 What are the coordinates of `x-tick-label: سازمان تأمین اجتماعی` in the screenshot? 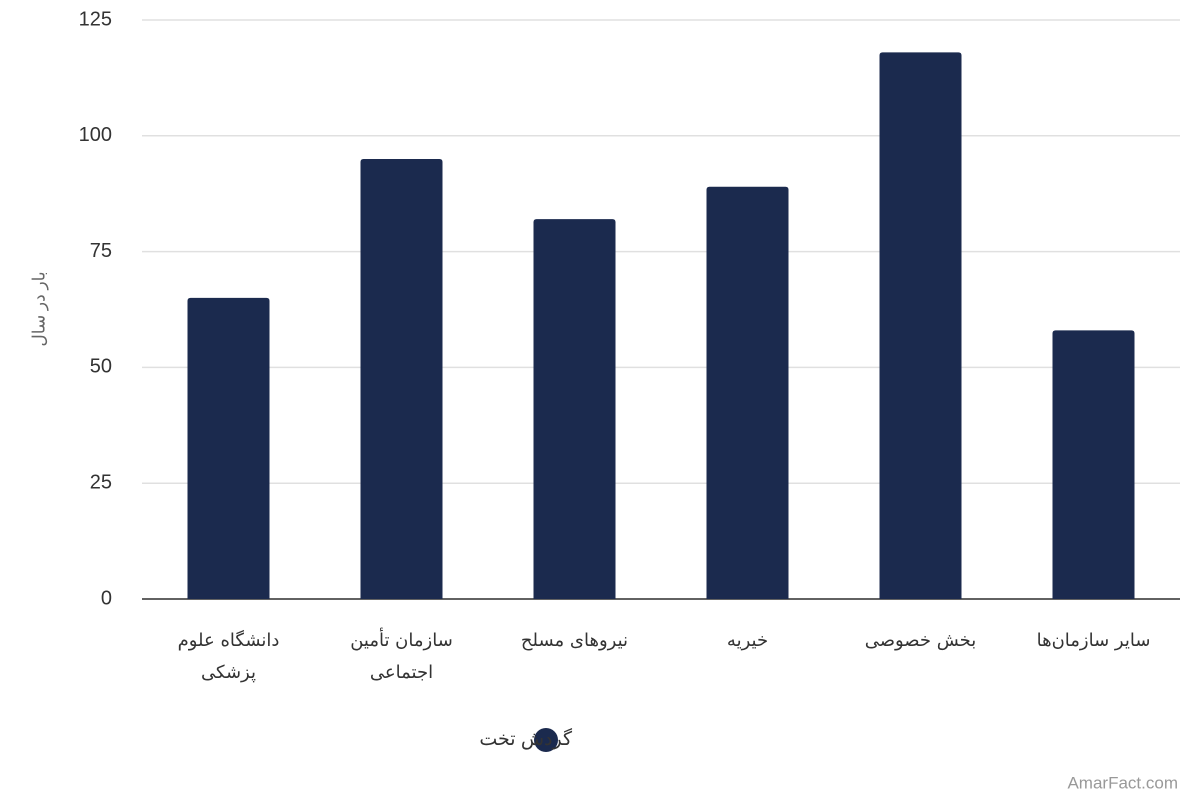 It's located at (401, 656).